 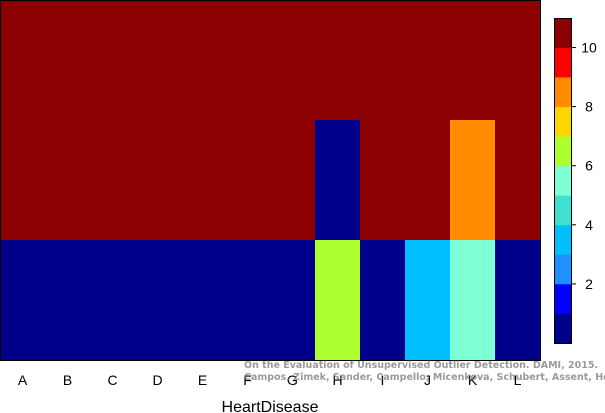 What do you see at coordinates (157, 380) in the screenshot?
I see `x-tick-label: D` at bounding box center [157, 380].